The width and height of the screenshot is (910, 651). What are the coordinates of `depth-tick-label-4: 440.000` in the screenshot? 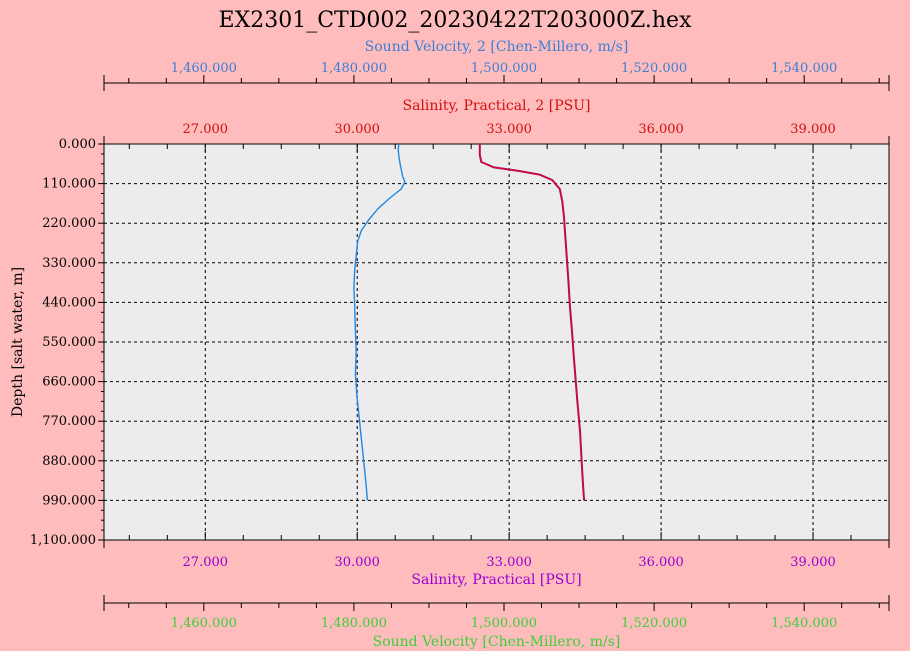 It's located at (69, 302).